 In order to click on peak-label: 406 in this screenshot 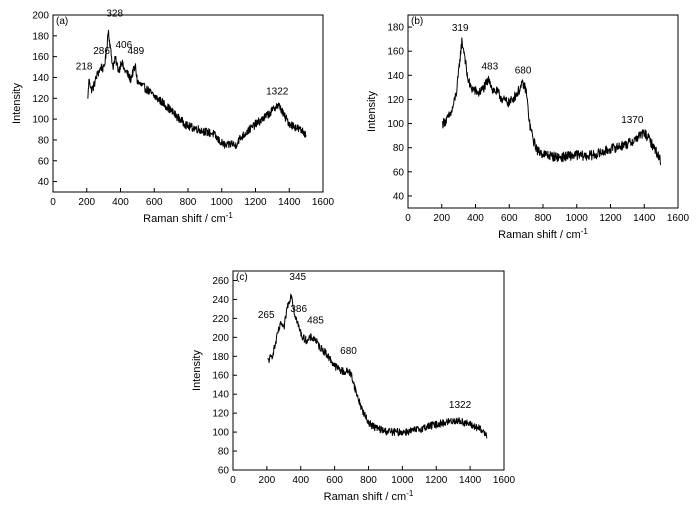, I will do `click(124, 45)`.